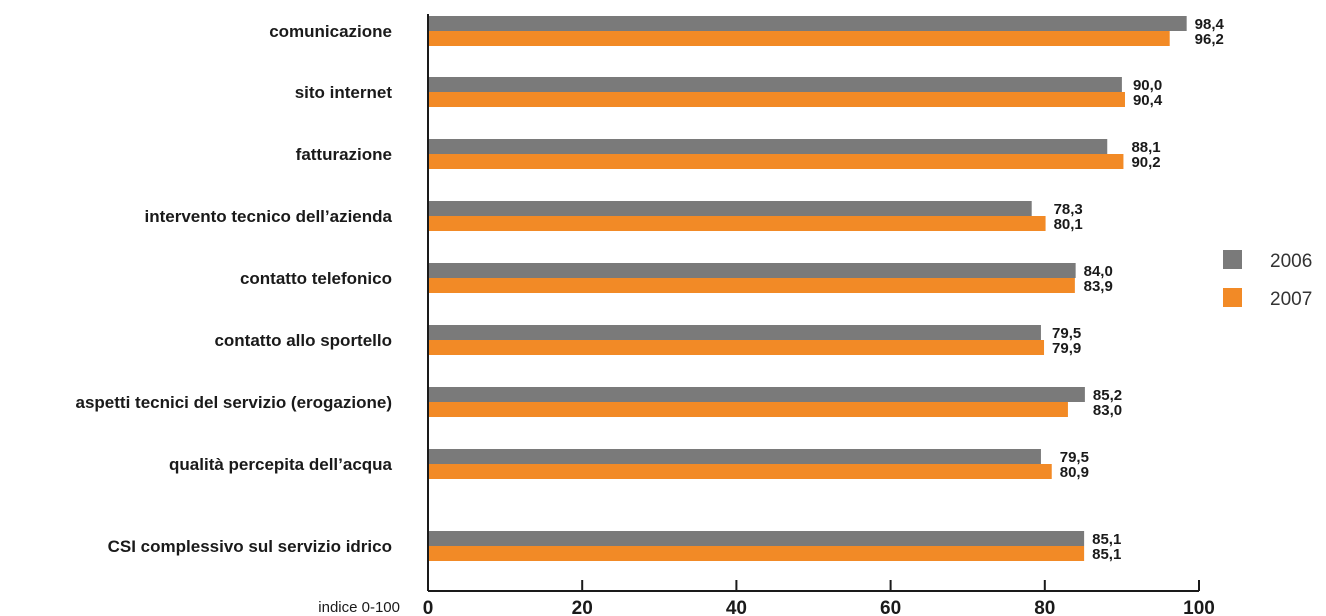  Describe the element at coordinates (330, 31) in the screenshot. I see `category-label: comunicazione` at that location.